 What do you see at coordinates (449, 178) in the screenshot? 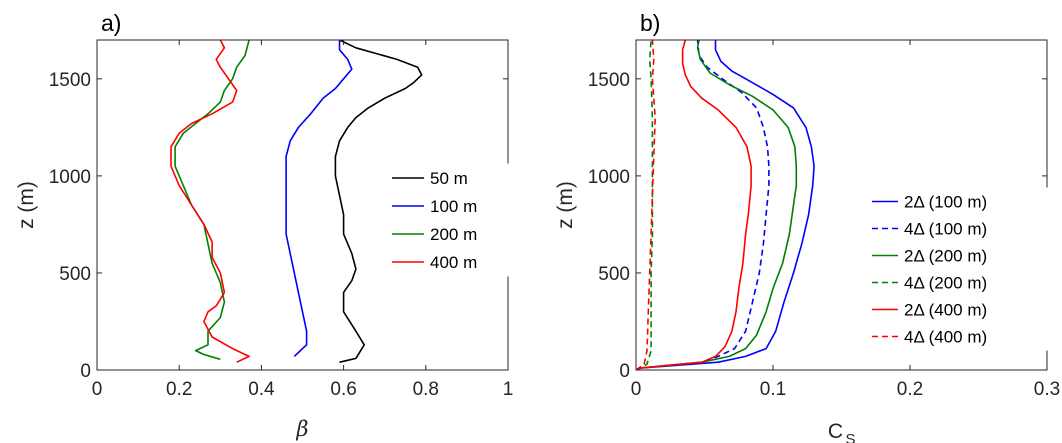
I see `legend-entry: 50 m` at bounding box center [449, 178].